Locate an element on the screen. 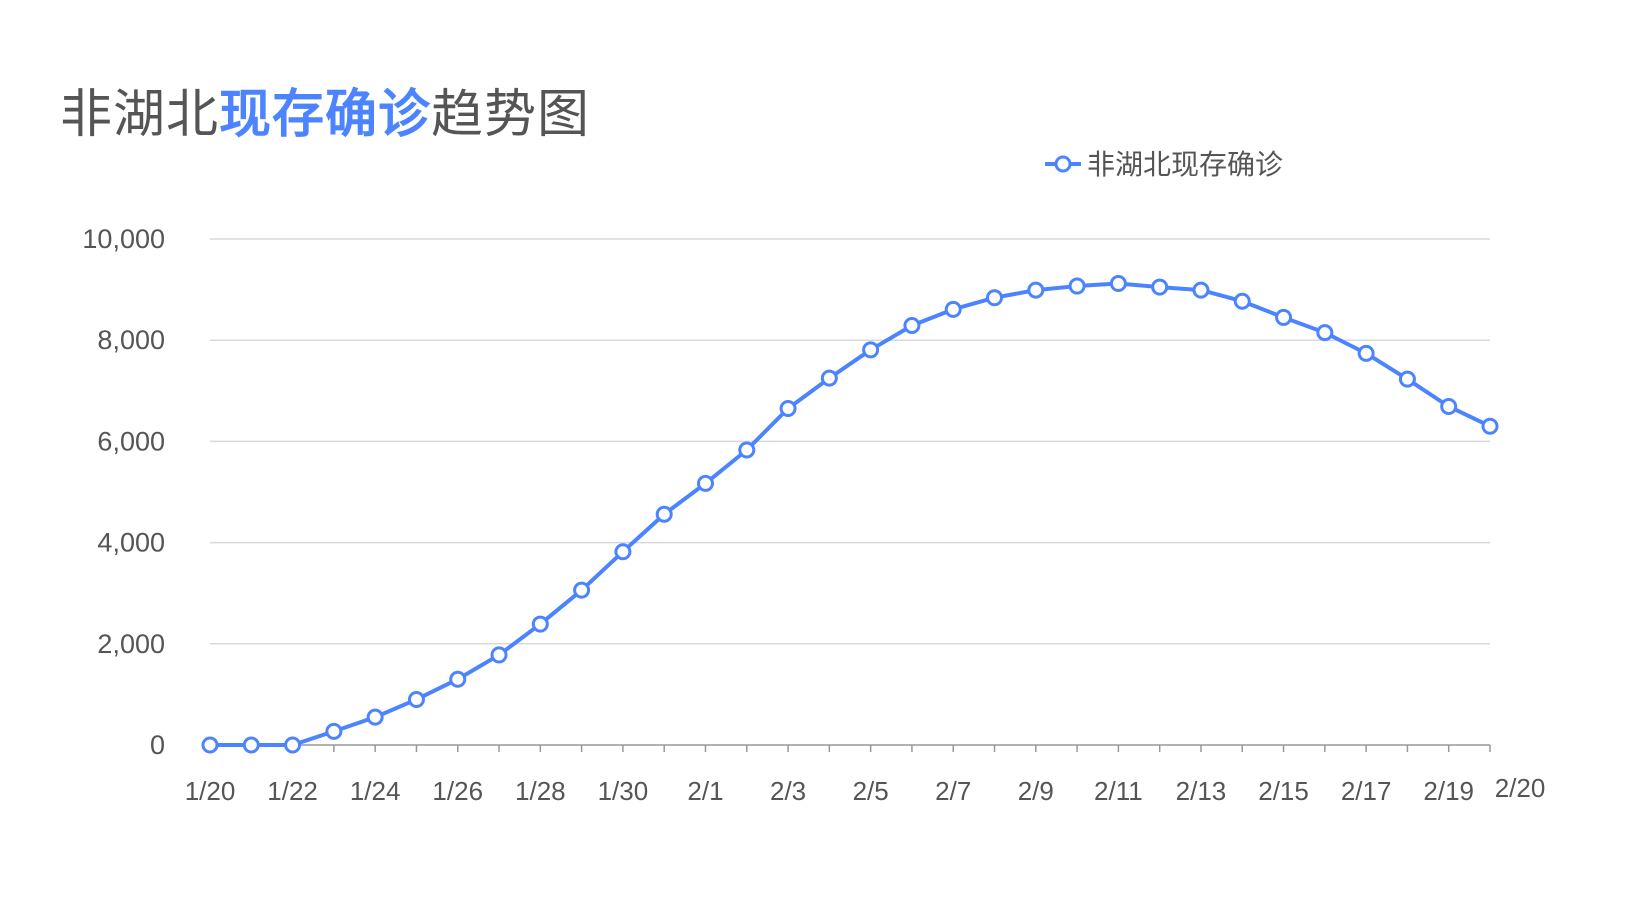  y-tick-label: 4,000 is located at coordinates (131, 543).